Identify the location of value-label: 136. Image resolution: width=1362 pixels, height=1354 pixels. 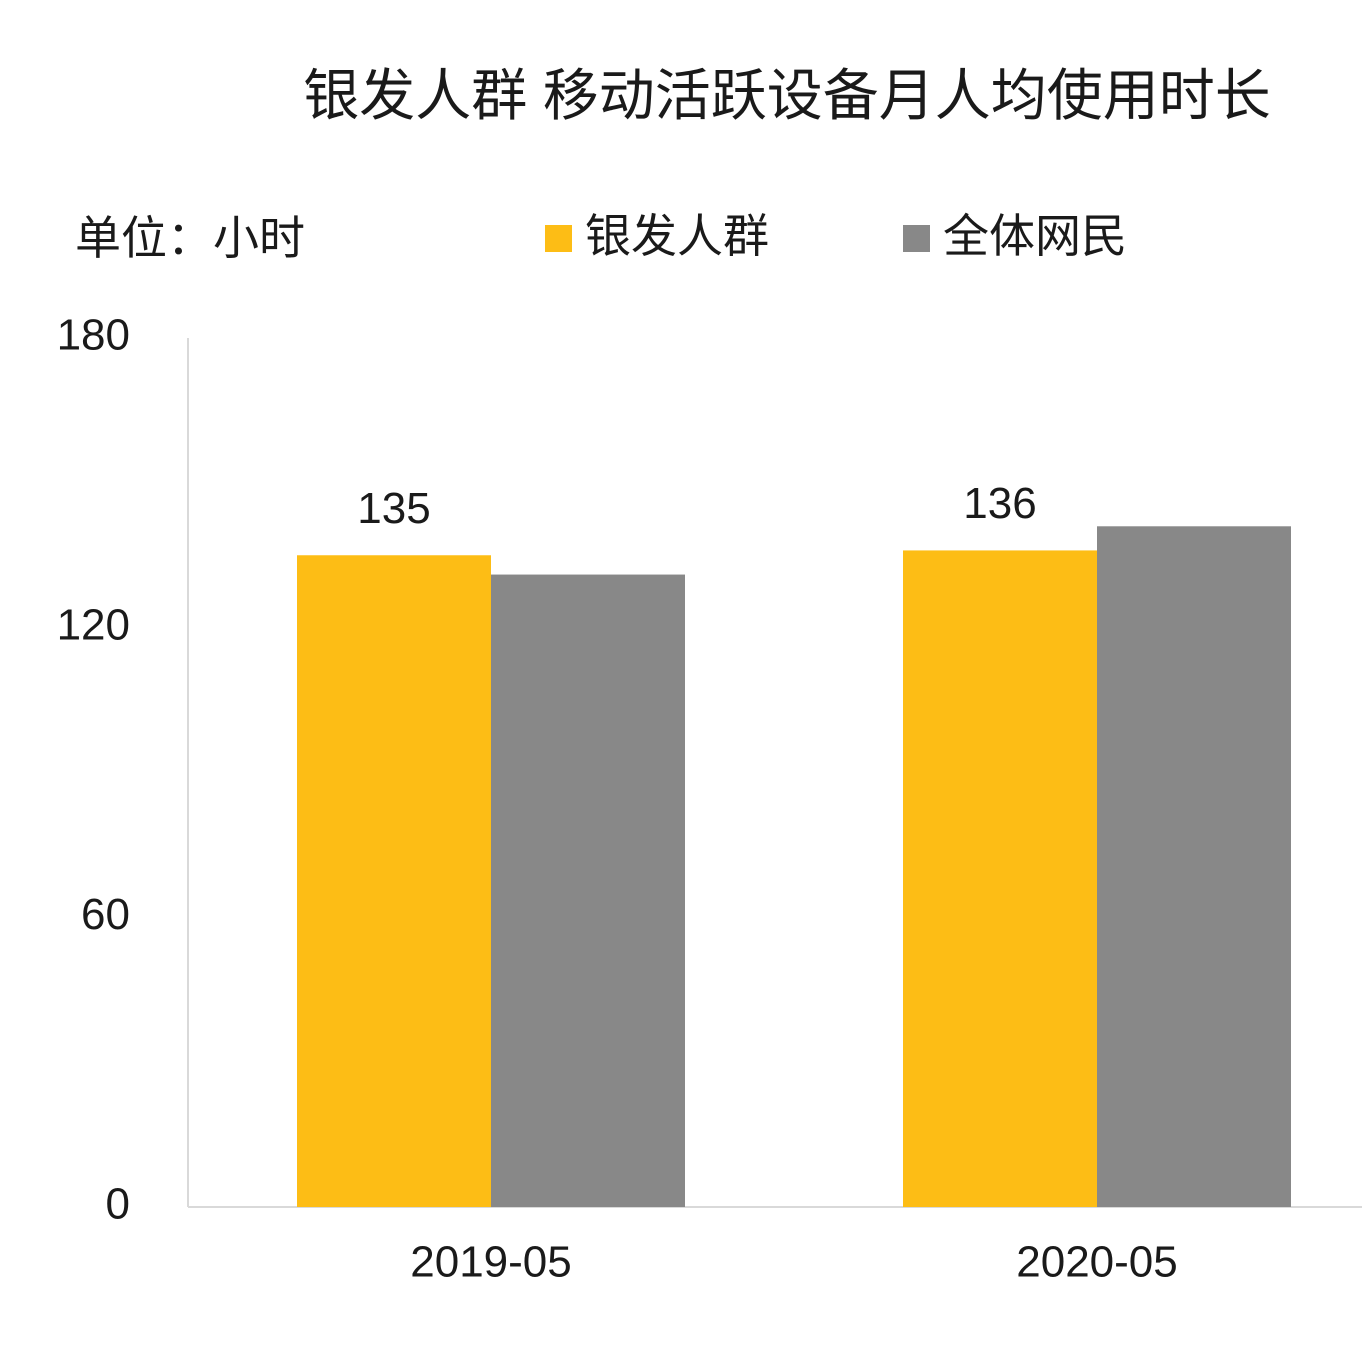
(999, 503).